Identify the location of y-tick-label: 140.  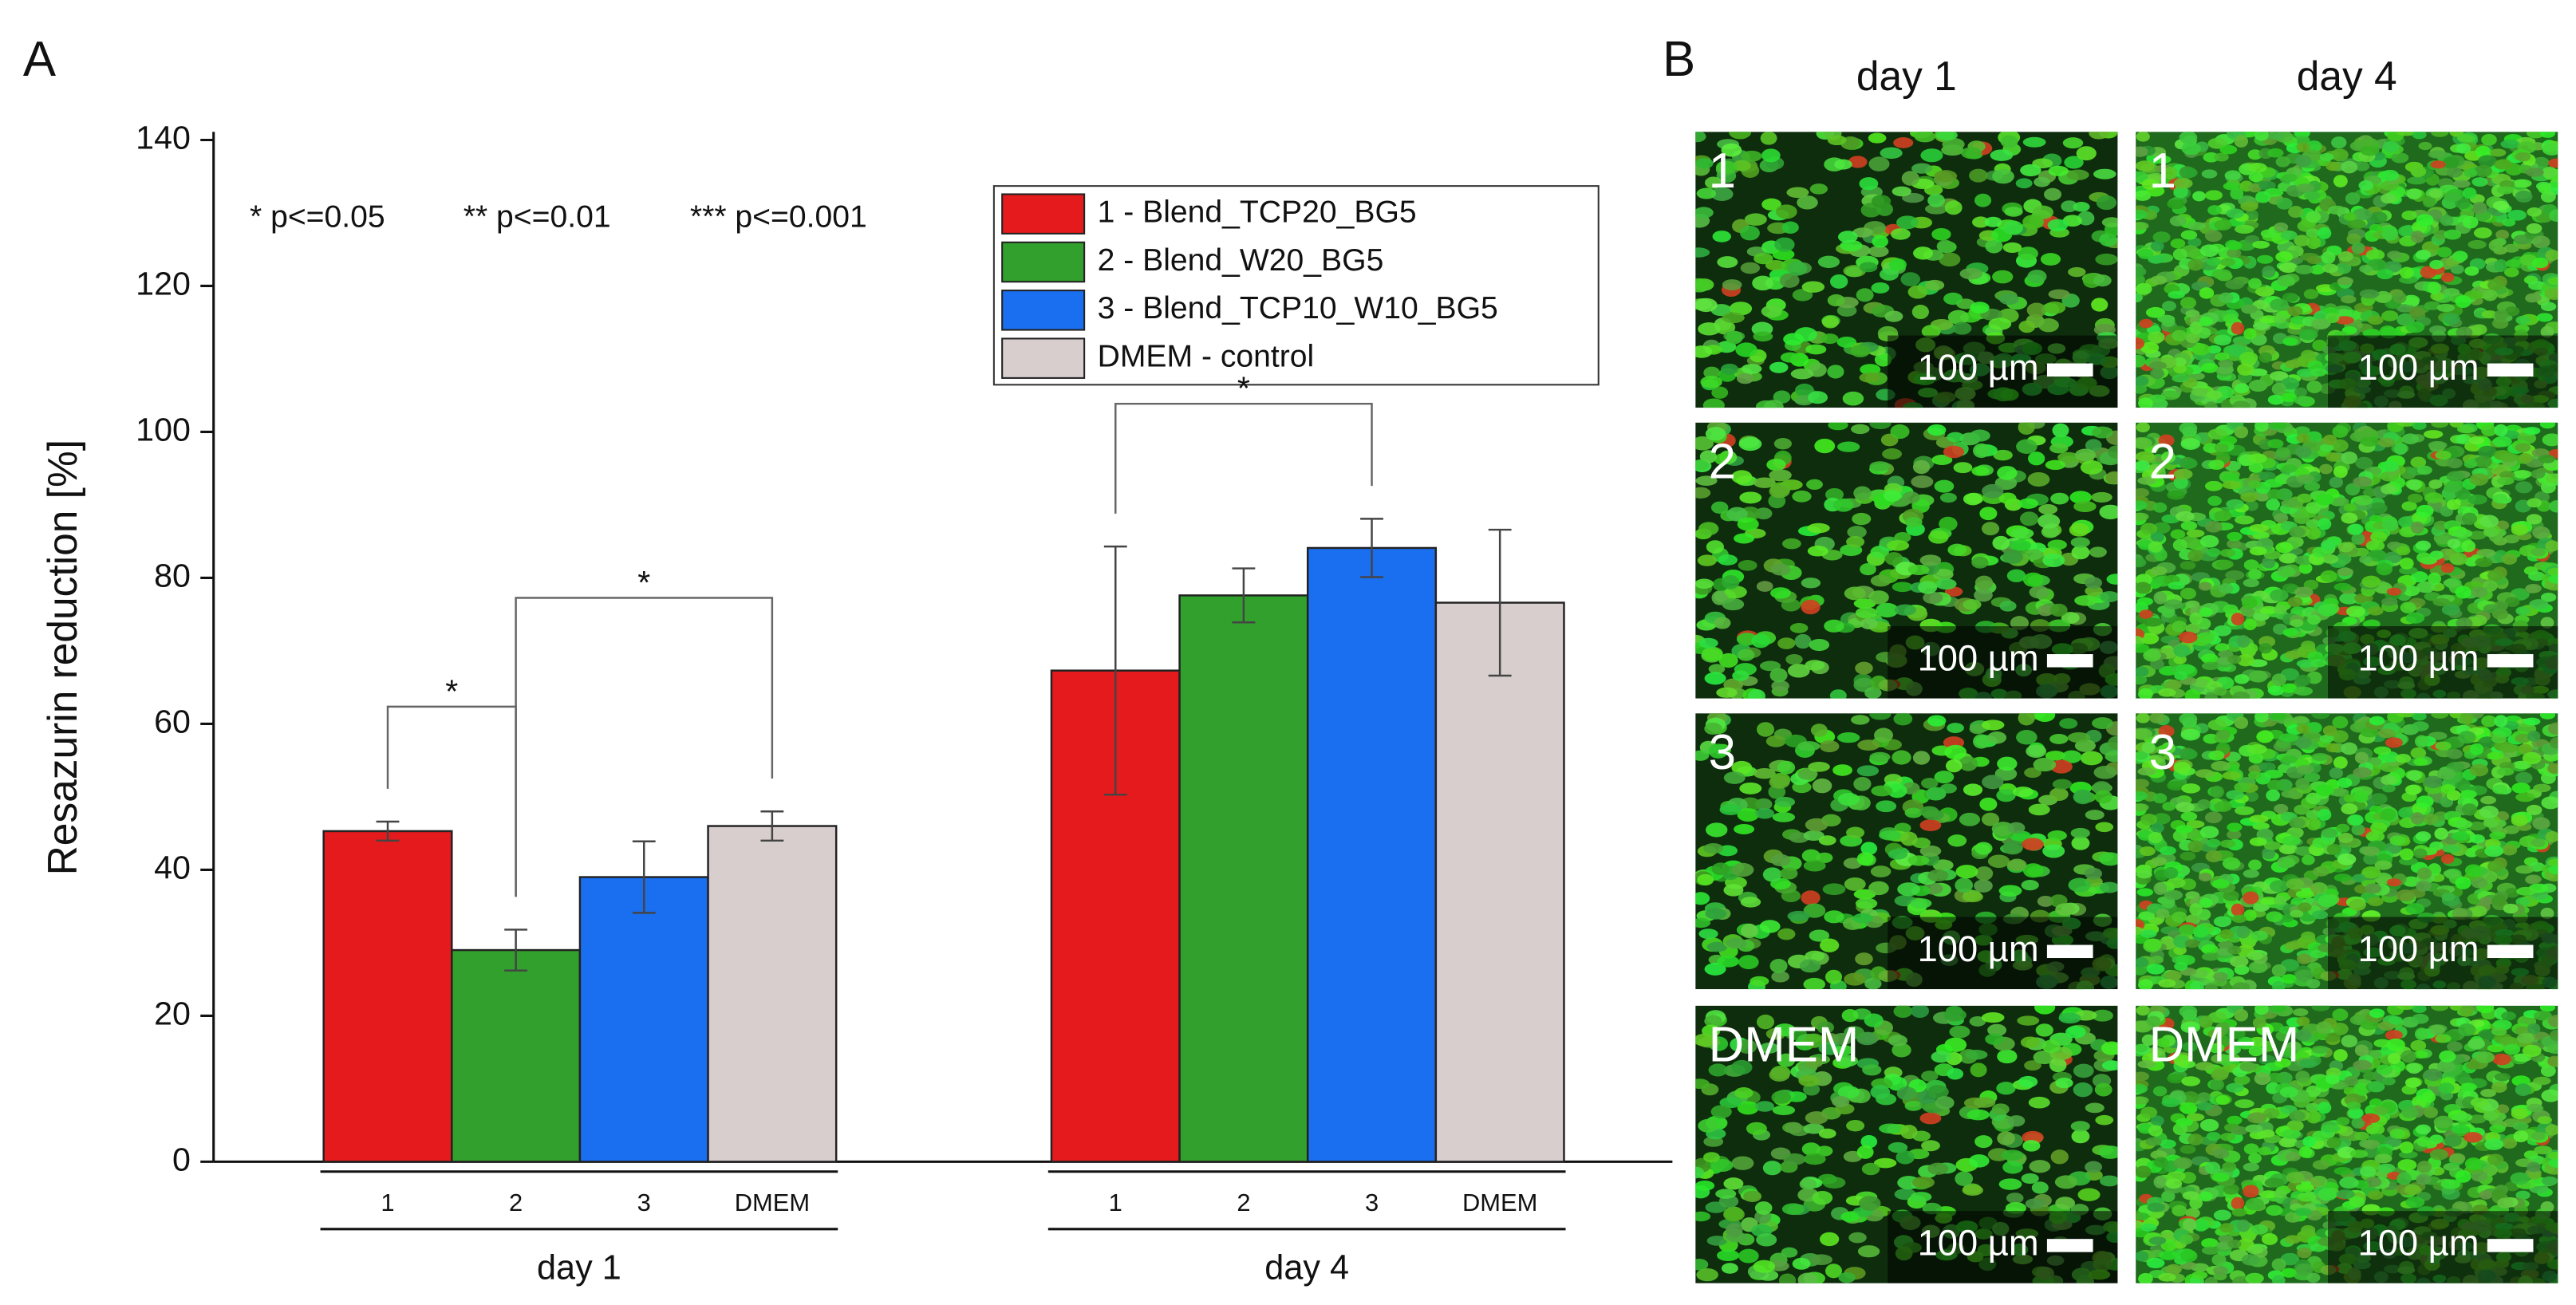
(163, 137).